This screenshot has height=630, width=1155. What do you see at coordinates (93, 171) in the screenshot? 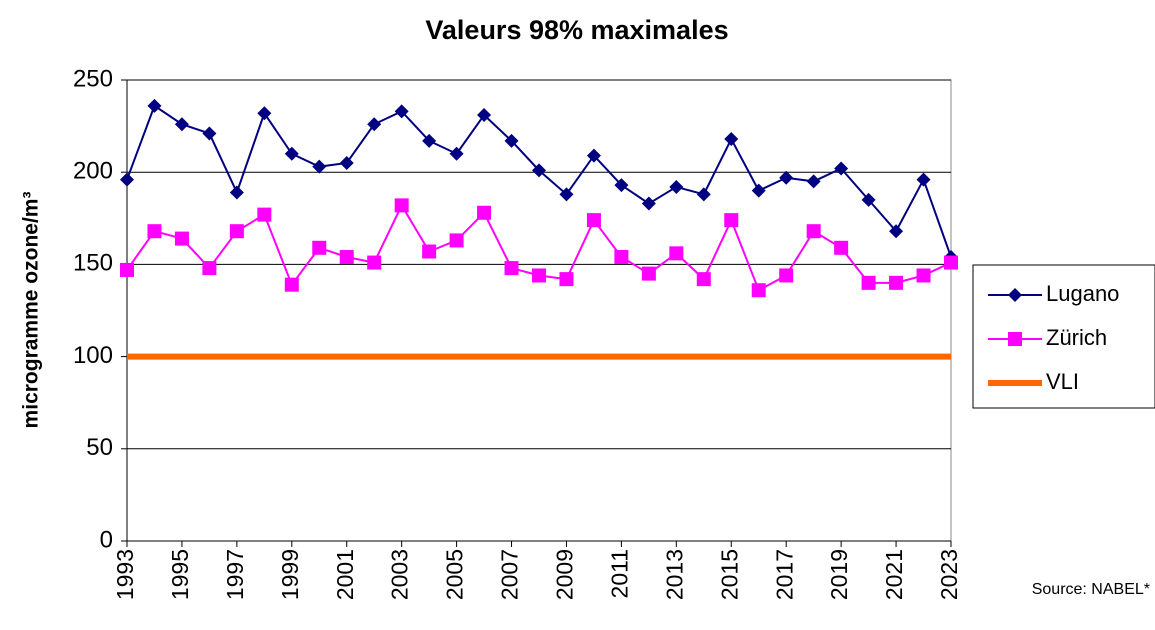
I see `y-tick-label: 200` at bounding box center [93, 171].